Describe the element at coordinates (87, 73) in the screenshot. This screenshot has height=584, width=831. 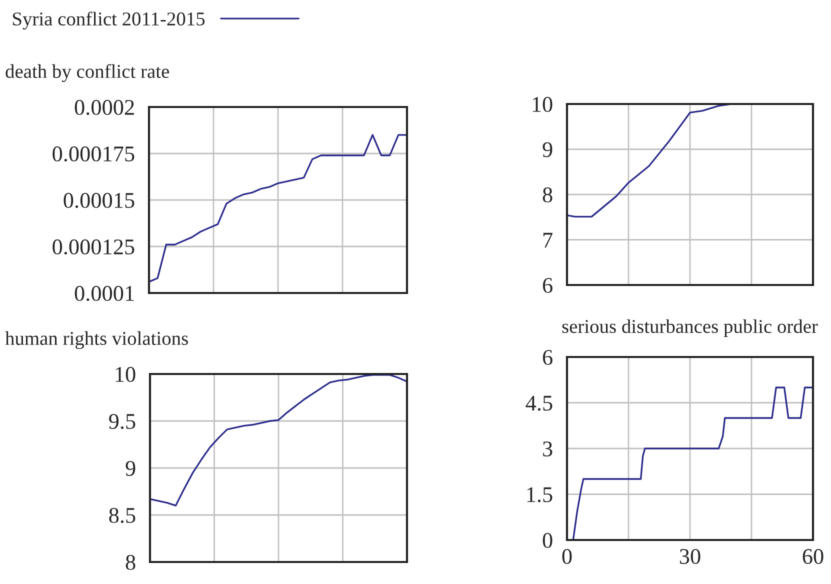
I see `chart-title: death by conflict rate` at that location.